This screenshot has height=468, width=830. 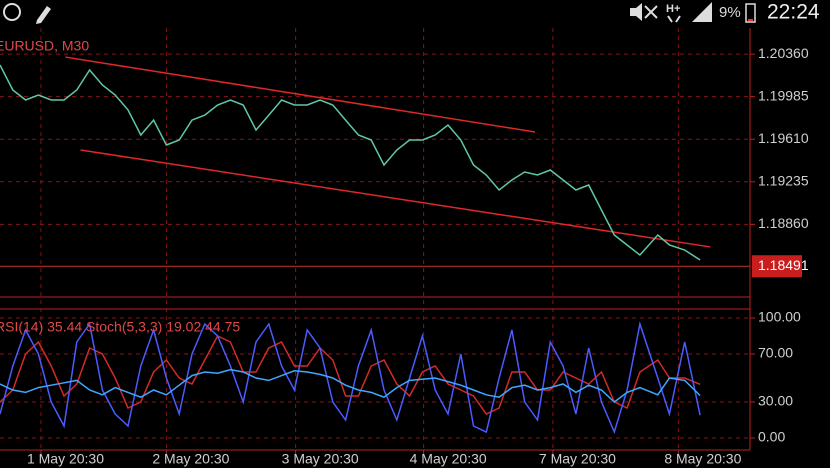 What do you see at coordinates (783, 223) in the screenshot?
I see `y-tick-label: 1.18860` at bounding box center [783, 223].